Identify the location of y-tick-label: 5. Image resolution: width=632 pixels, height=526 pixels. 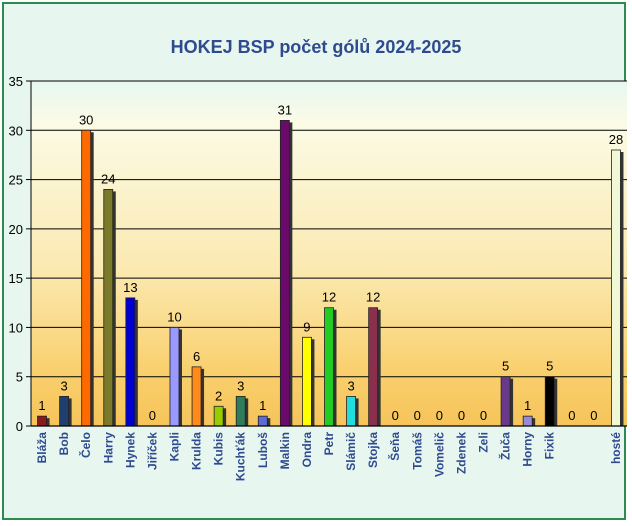
(19, 377).